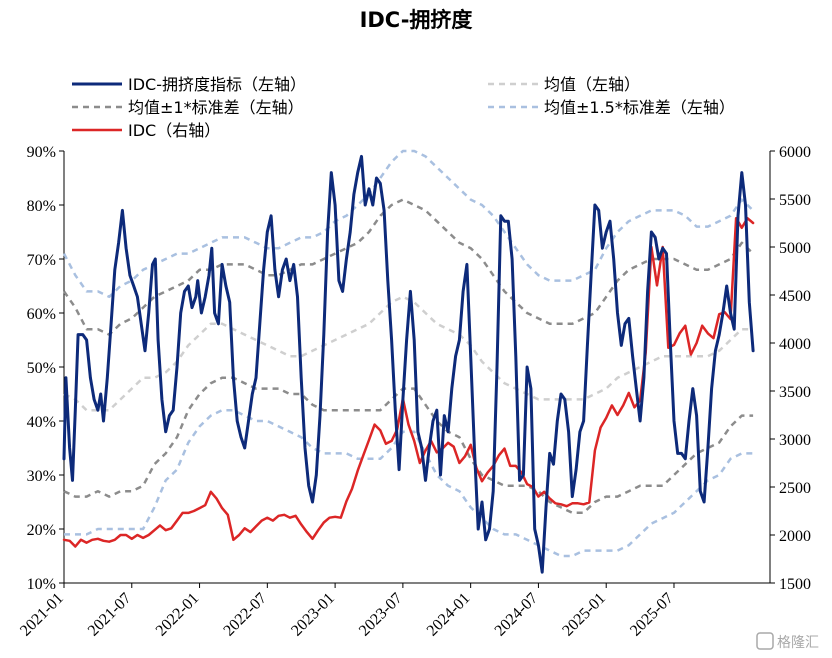  I want to click on y-right-tick-label: 3000, so click(795, 440).